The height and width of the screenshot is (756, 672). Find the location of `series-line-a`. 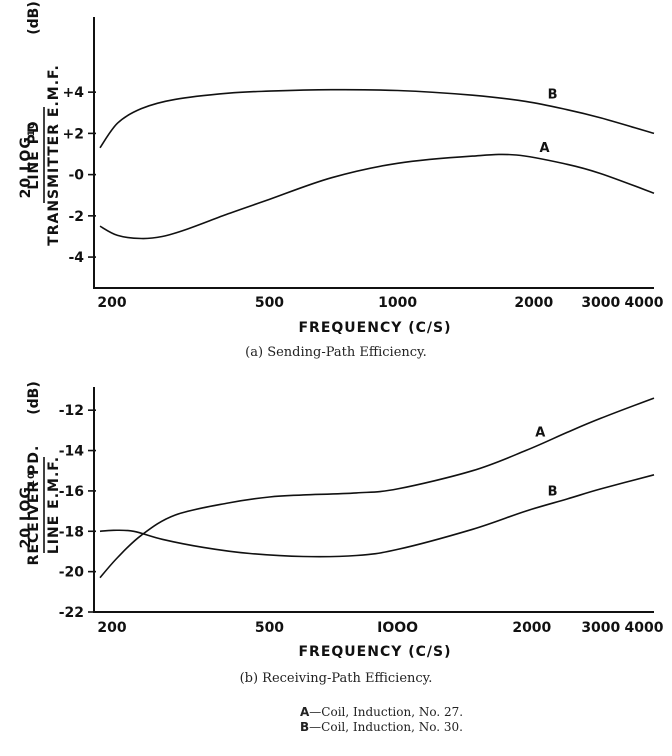

series-line-a is located at coordinates (377, 196).